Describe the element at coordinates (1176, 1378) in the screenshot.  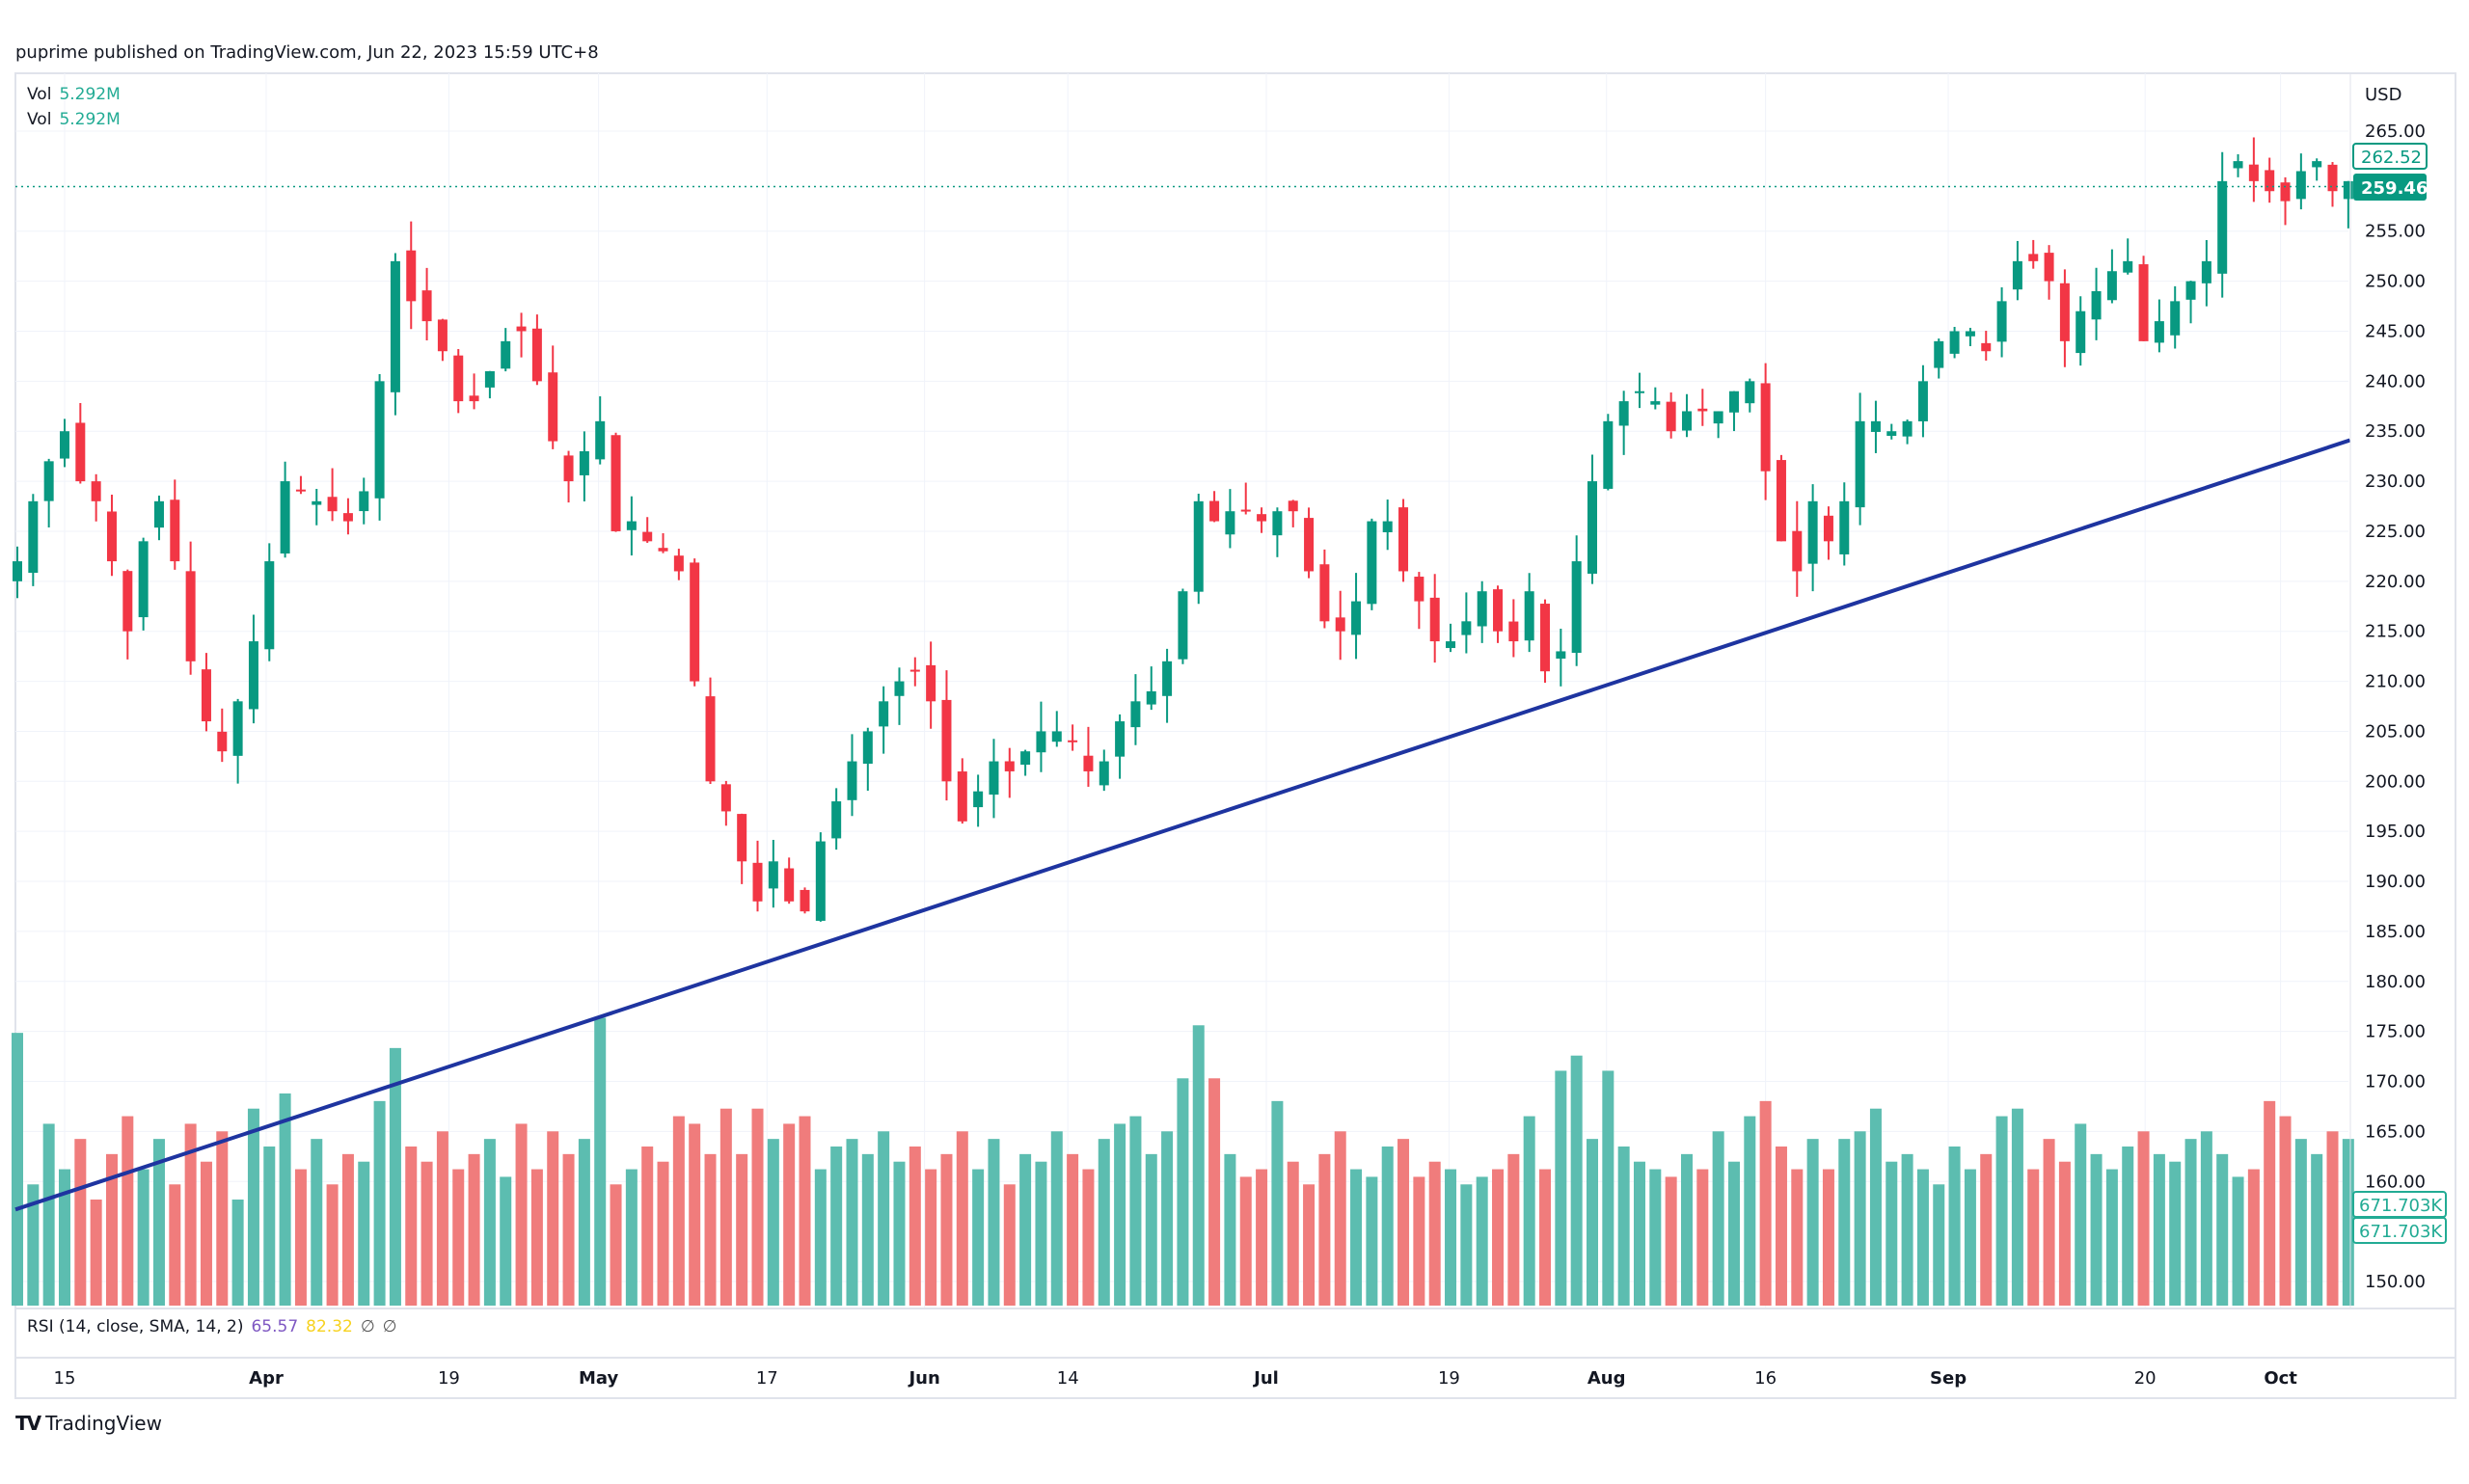
I see `time-axis: 15 Apr 19 May 17 Jun 14 Jul 19 Aug 16 Sep 20 Oct` at that location.